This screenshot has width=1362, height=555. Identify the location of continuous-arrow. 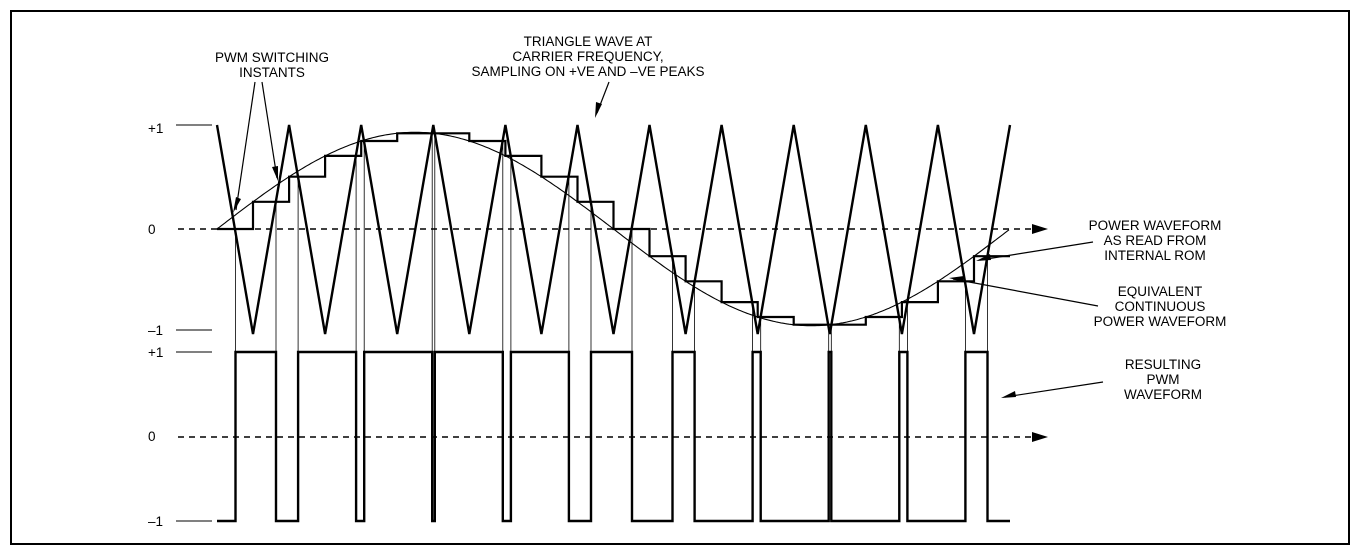
(956, 279).